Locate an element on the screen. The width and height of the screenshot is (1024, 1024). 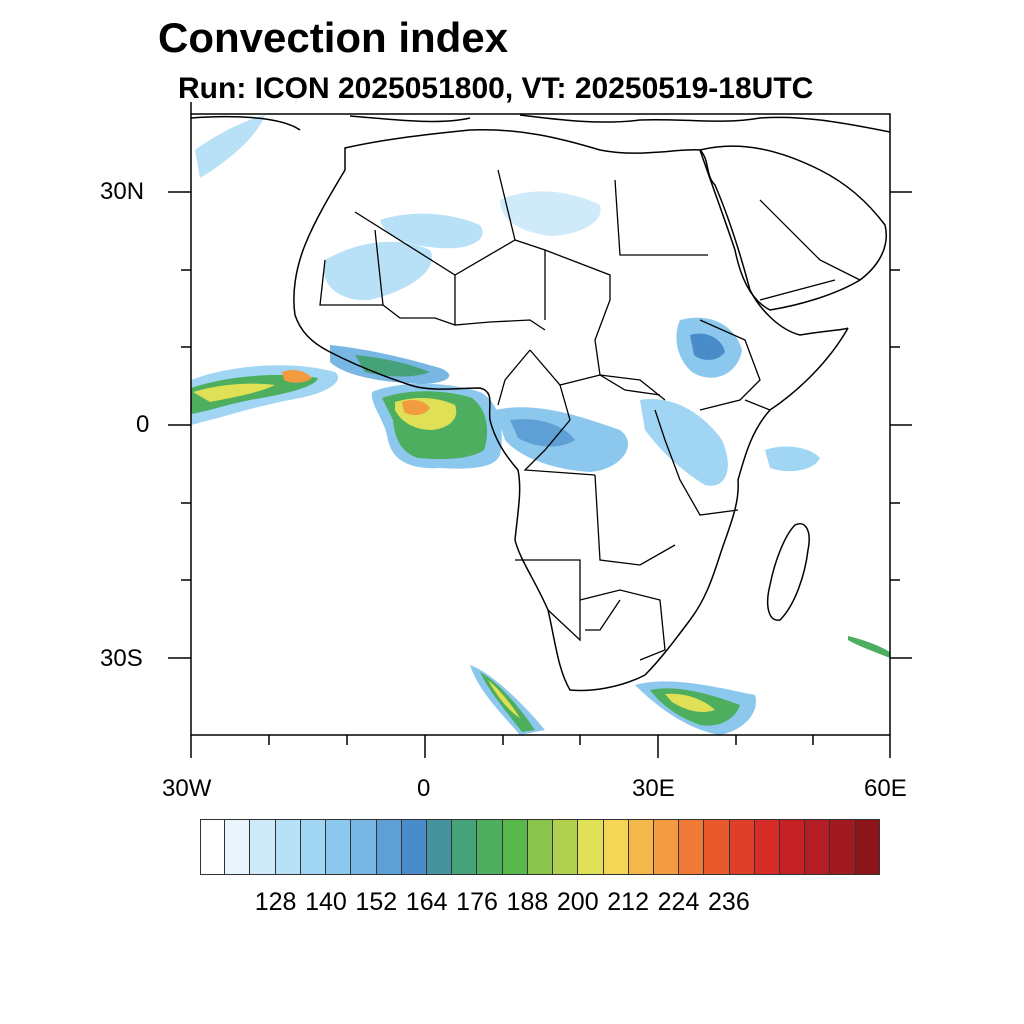
colorbar-label: 128 is located at coordinates (275, 902).